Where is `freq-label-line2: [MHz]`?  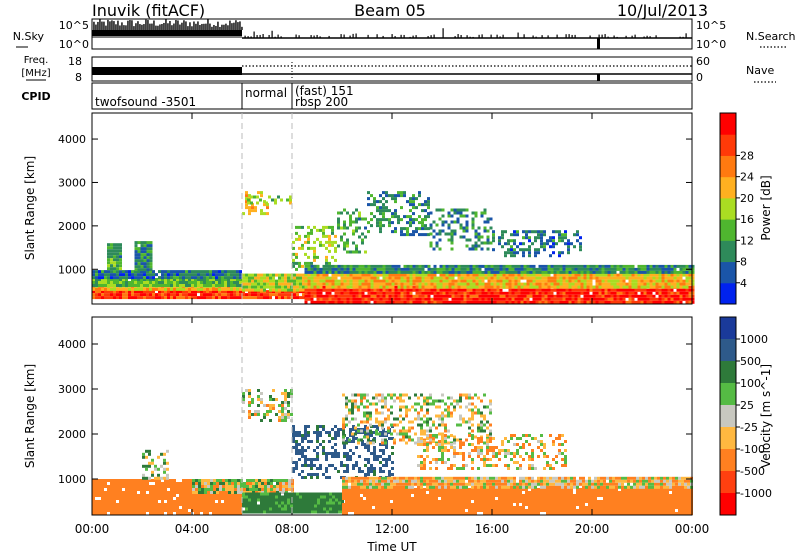 freq-label-line2: [MHz] is located at coordinates (35, 73).